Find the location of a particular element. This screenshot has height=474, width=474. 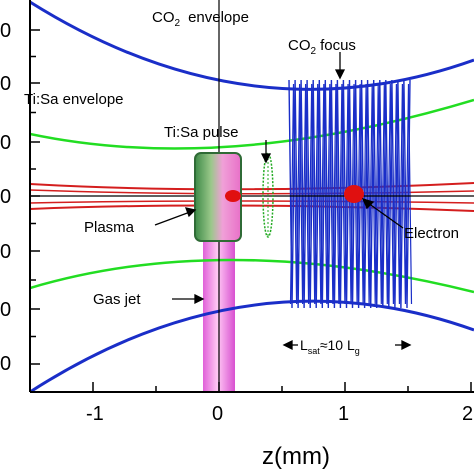

x-tick-label-0: 0 is located at coordinates (217, 414).